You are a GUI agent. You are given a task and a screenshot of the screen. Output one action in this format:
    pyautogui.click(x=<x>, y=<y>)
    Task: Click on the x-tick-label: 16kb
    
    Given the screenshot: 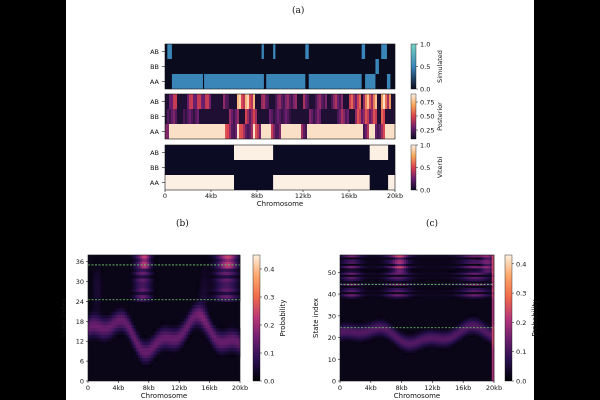 What is the action you would take?
    pyautogui.click(x=210, y=388)
    